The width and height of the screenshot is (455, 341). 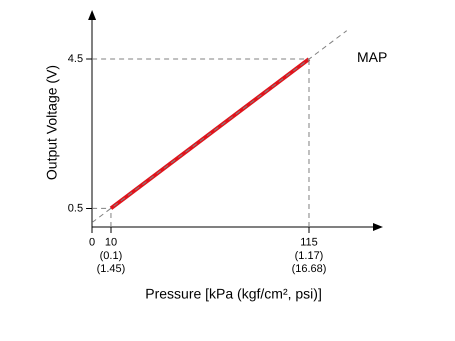 What do you see at coordinates (372, 56) in the screenshot?
I see `annotation: MAP` at bounding box center [372, 56].